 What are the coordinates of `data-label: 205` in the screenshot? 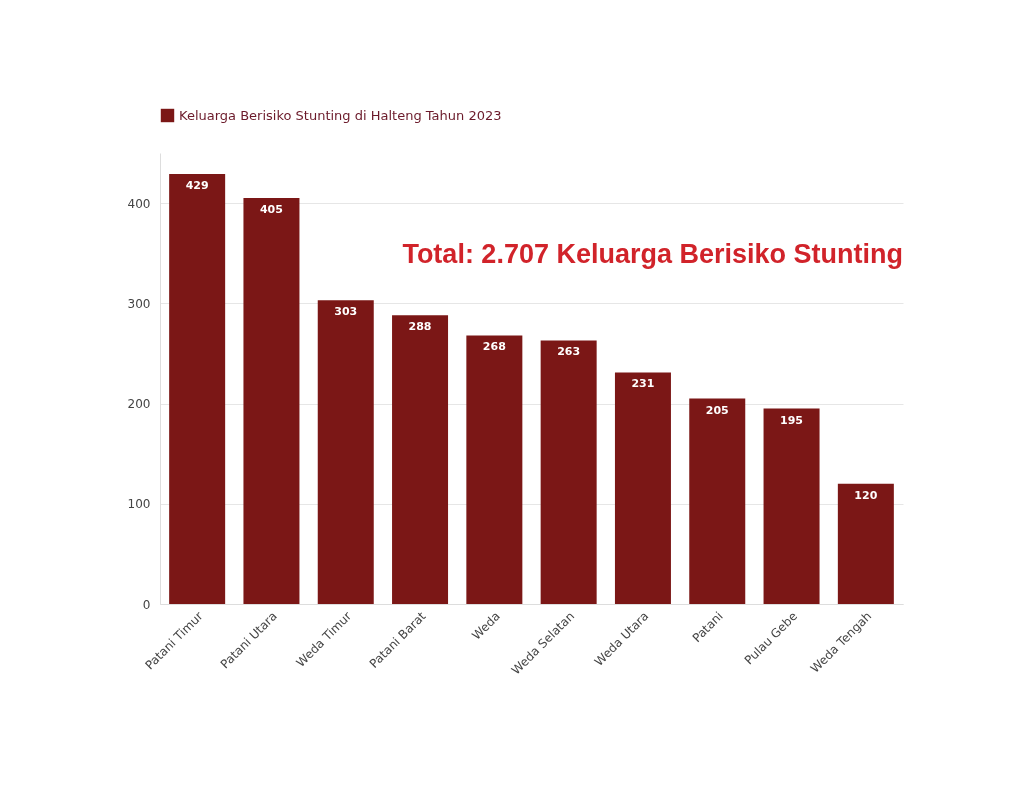 It's located at (717, 410).